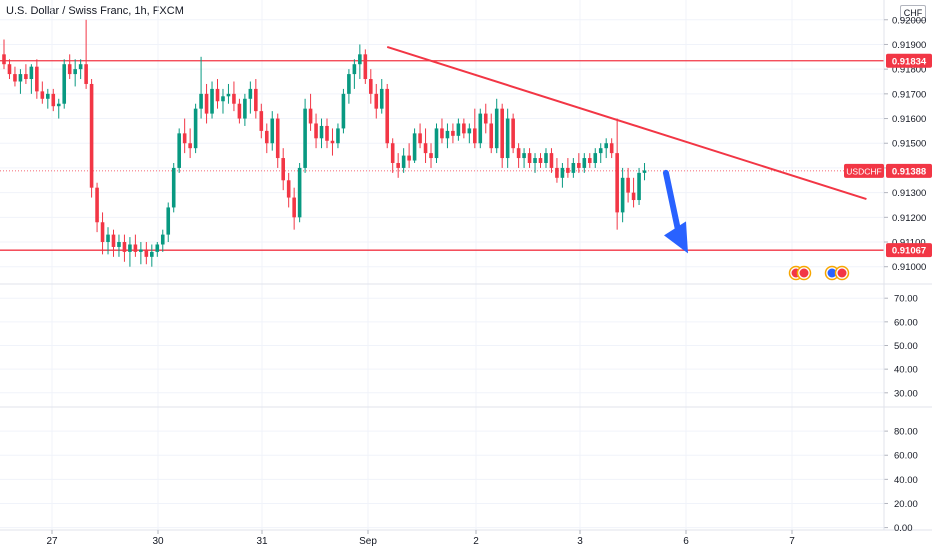 Image resolution: width=932 pixels, height=550 pixels. Describe the element at coordinates (909, 218) in the screenshot. I see `price-tick-label: 0.91200` at that location.